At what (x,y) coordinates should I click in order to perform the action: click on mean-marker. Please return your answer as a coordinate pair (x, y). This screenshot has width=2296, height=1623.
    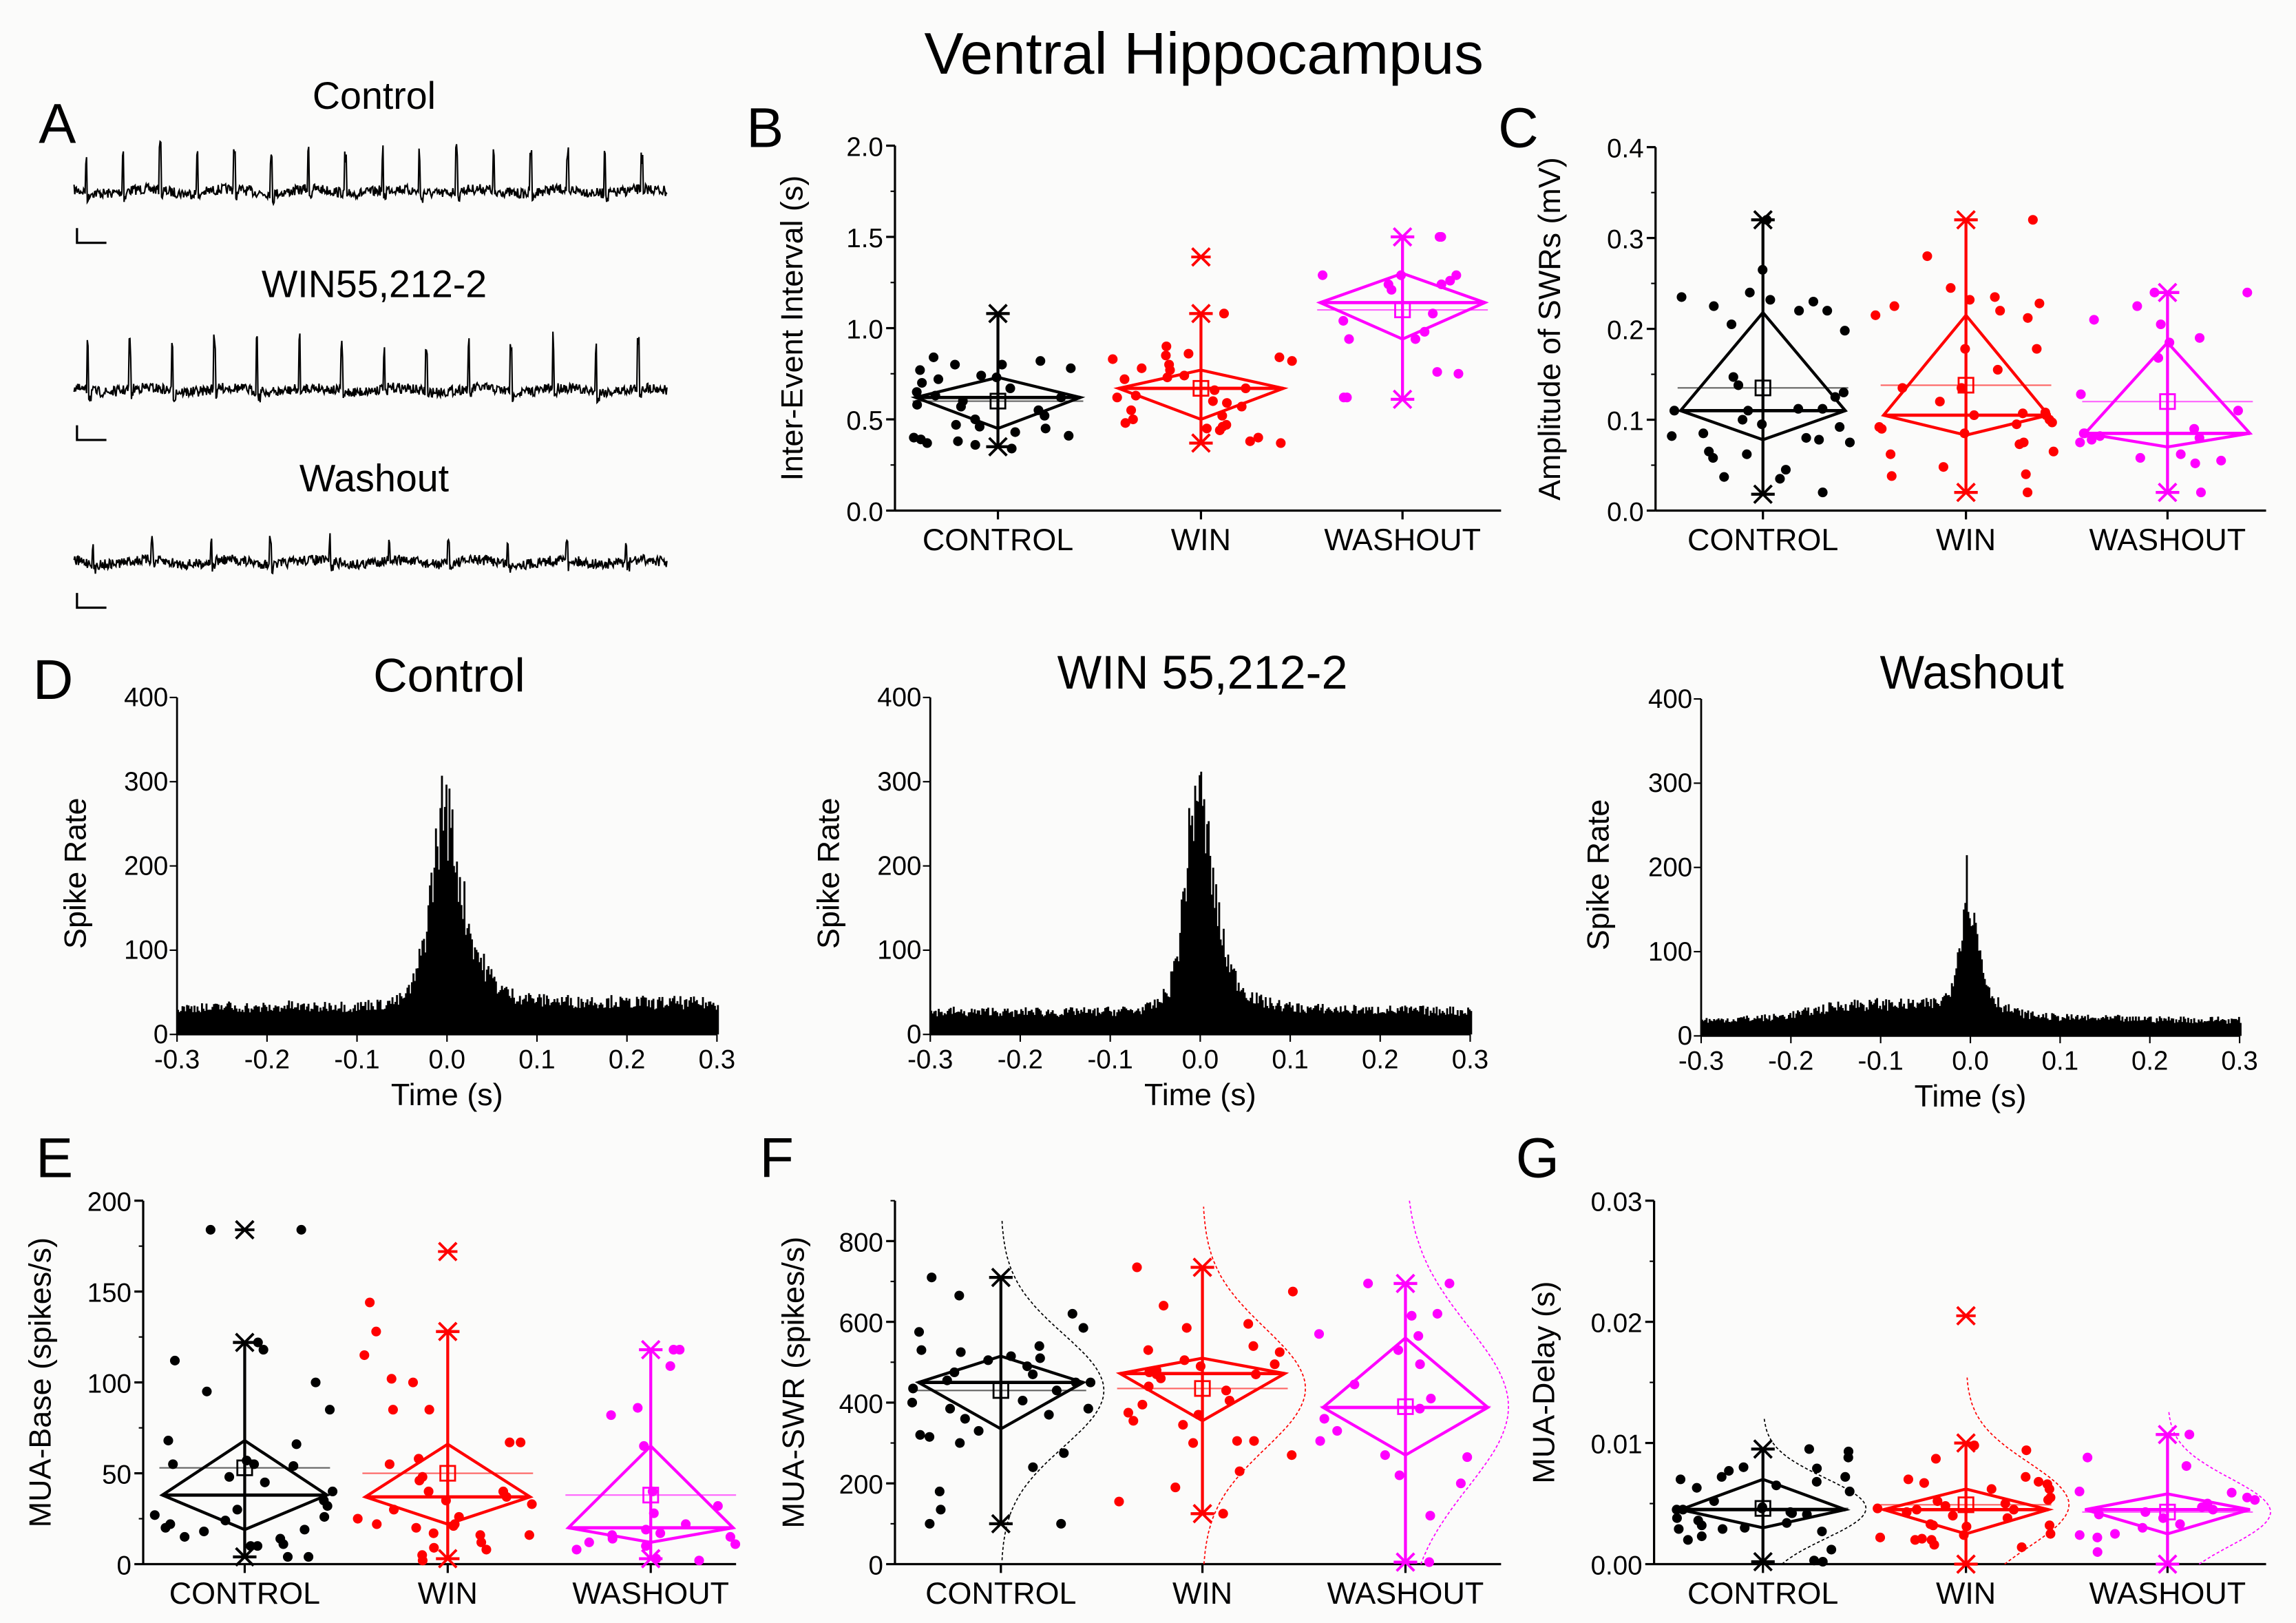
    Looking at the image, I should click on (1965, 1505).